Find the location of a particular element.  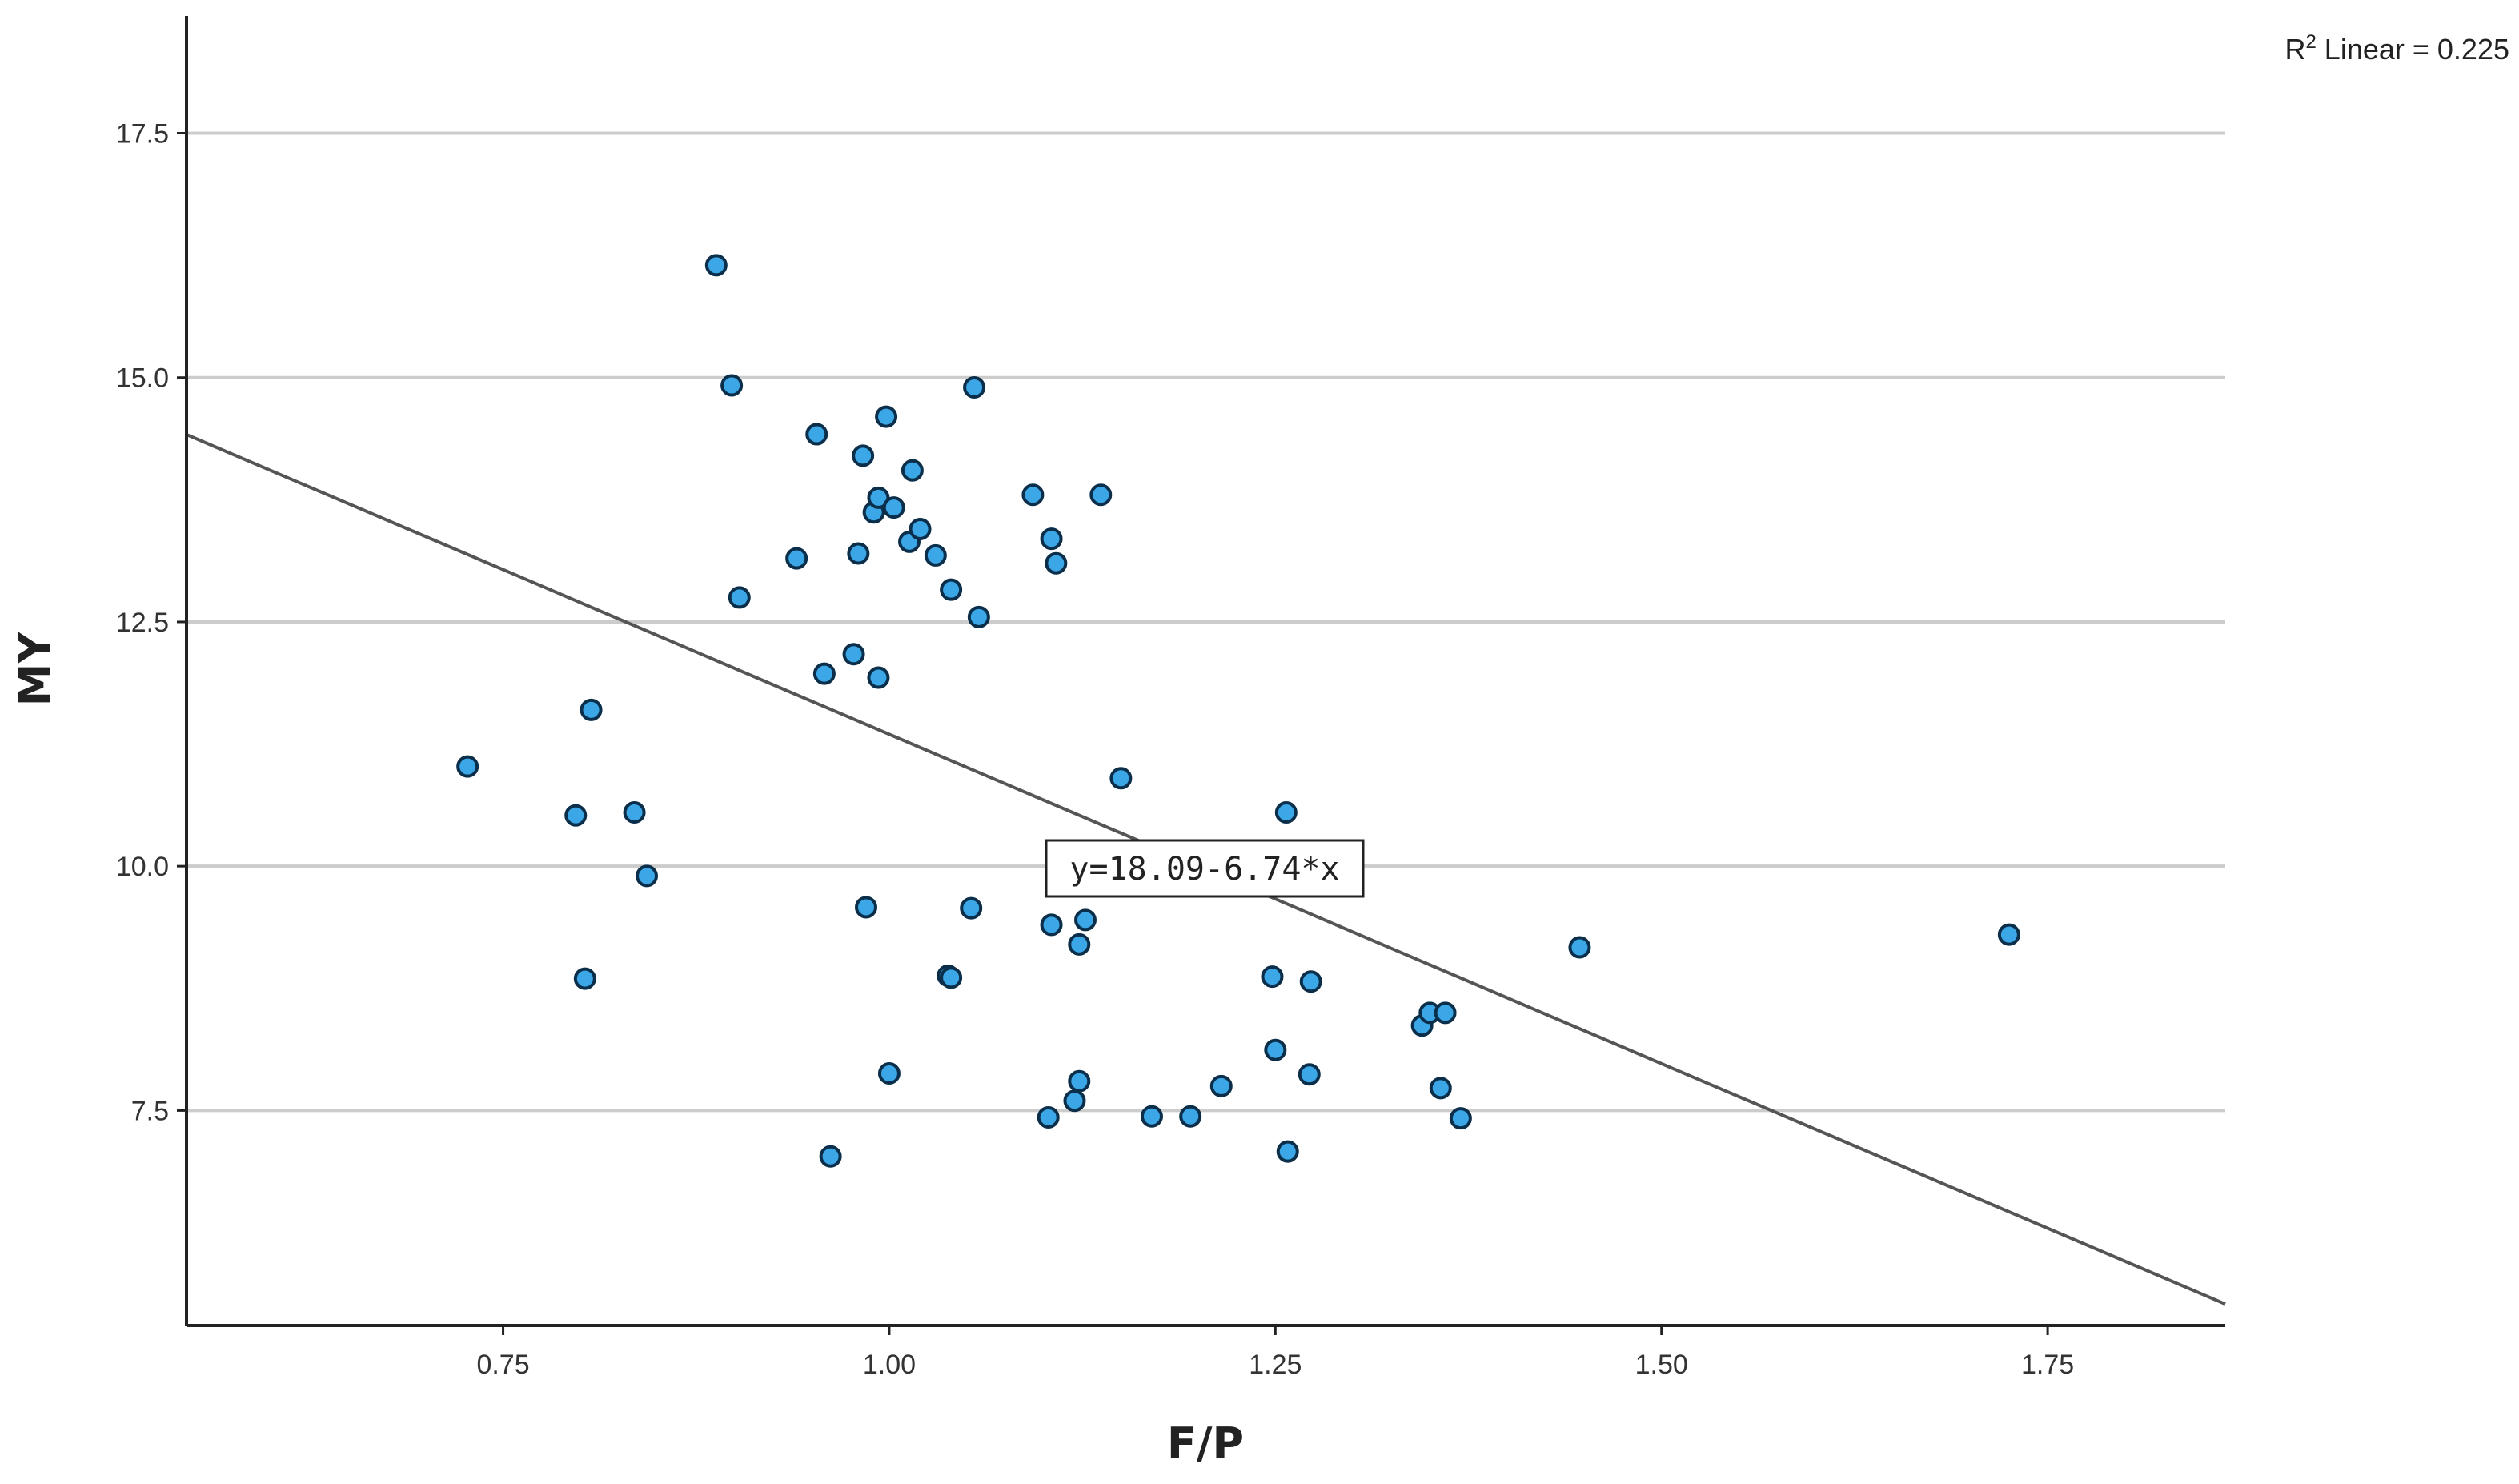

y-tick-labels: 7.5 10.0 12.5 15.0 17.5 is located at coordinates (151, 622).